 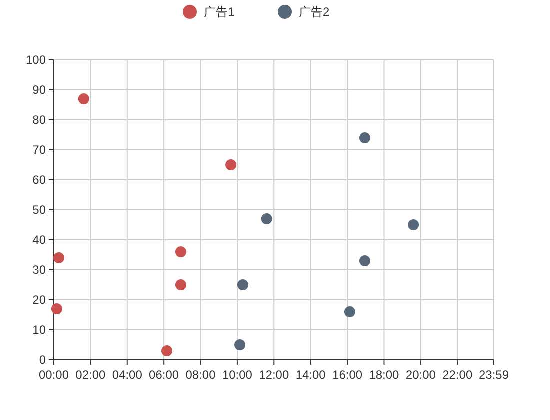 I want to click on y-tick-label: 80, so click(x=39, y=120).